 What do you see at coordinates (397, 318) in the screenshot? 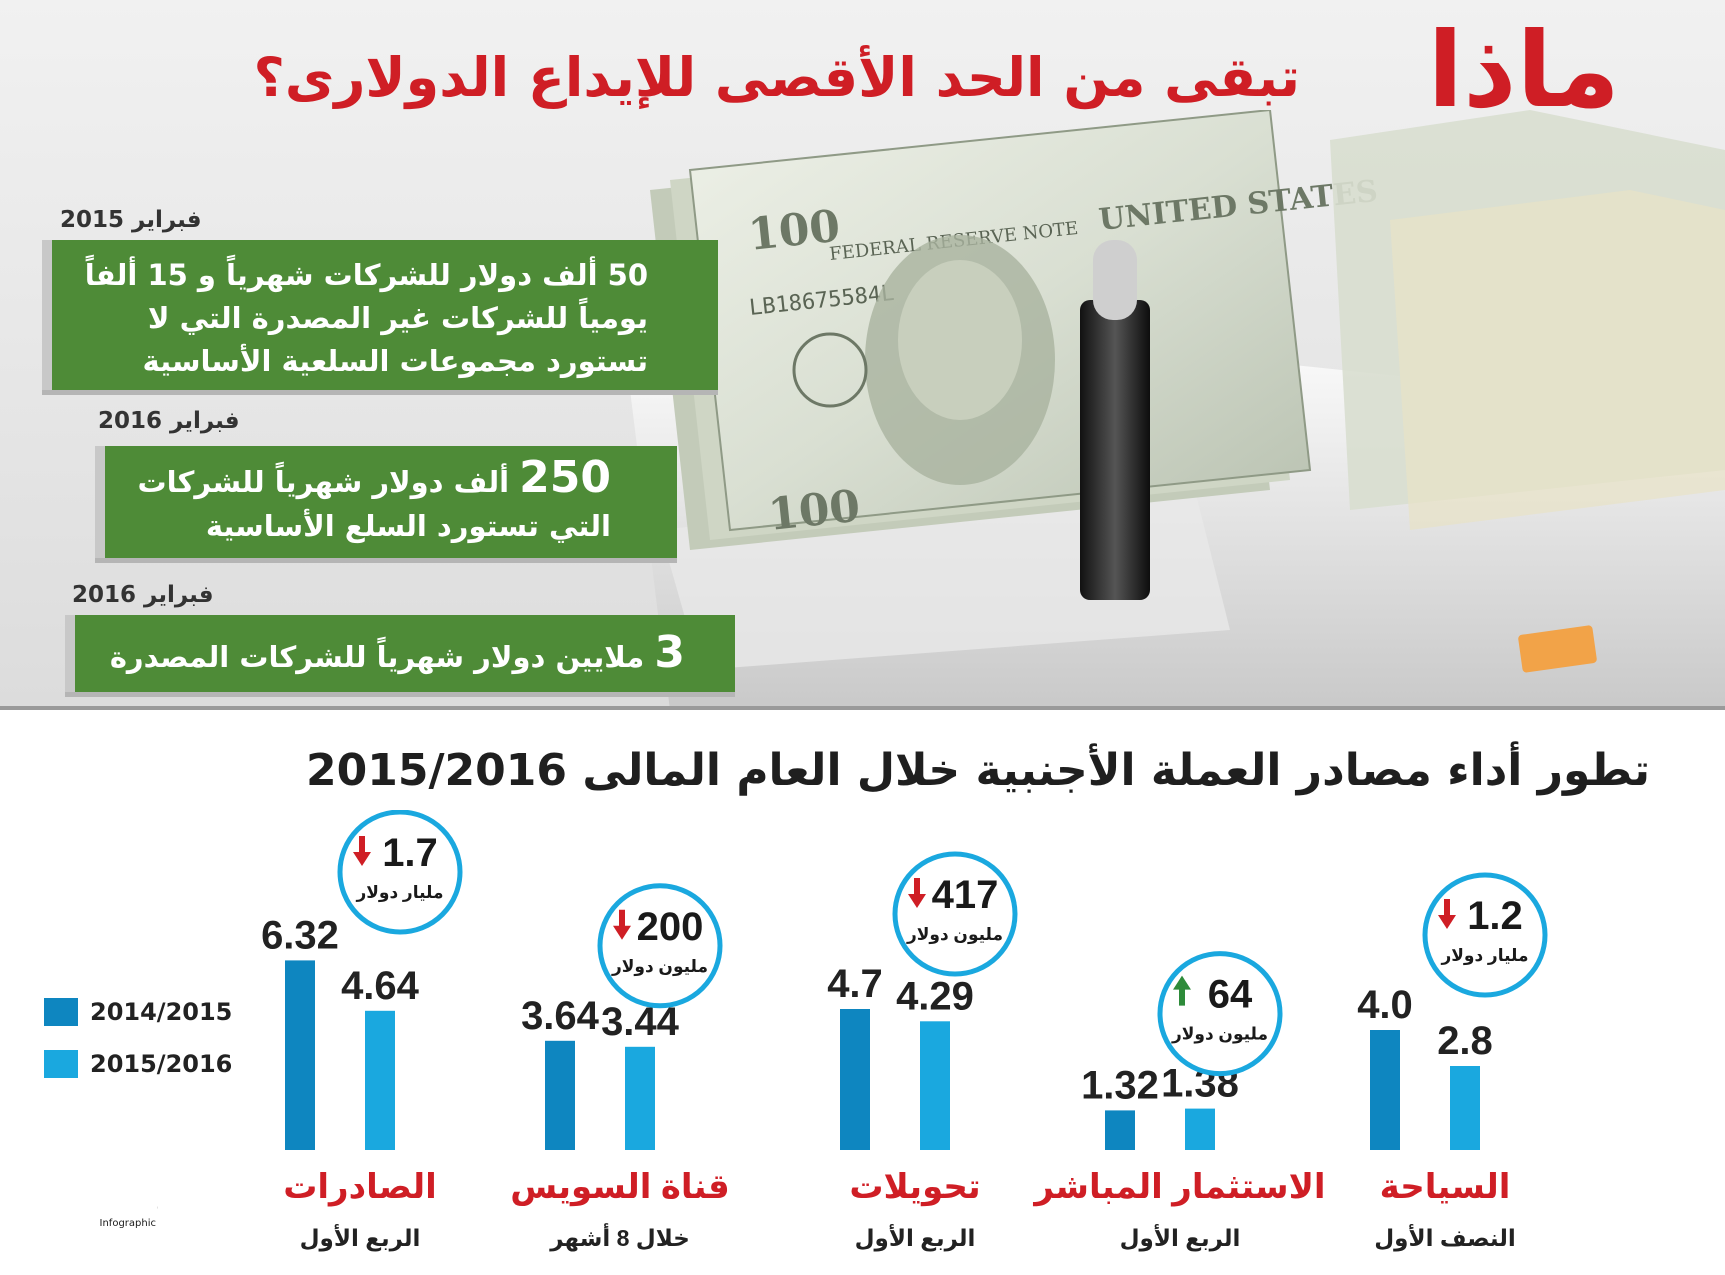
I see `limit-line: يومياً للشركات غير المصدرة التي لا` at bounding box center [397, 318].